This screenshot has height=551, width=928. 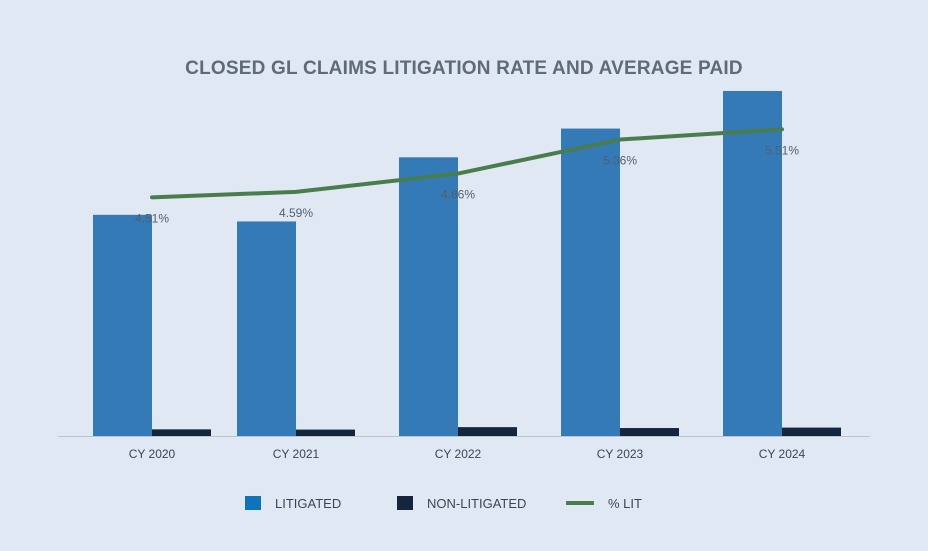 I want to click on x-tick-label: CY 2021, so click(x=296, y=454).